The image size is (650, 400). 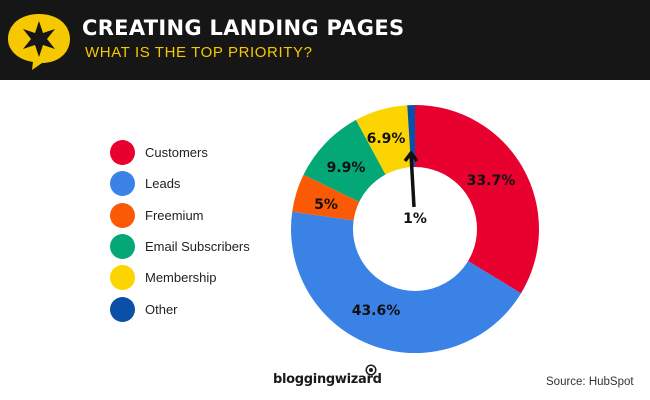 I want to click on star-speech-bubble-icon, so click(x=39, y=42).